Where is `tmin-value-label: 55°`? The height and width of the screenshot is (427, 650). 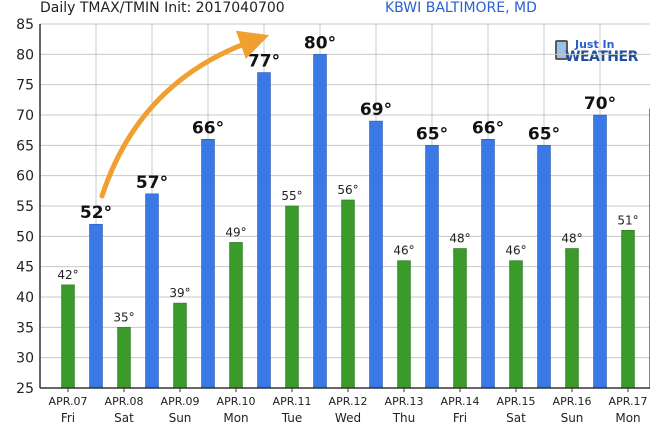
tmin-value-label: 55° is located at coordinates (291, 196).